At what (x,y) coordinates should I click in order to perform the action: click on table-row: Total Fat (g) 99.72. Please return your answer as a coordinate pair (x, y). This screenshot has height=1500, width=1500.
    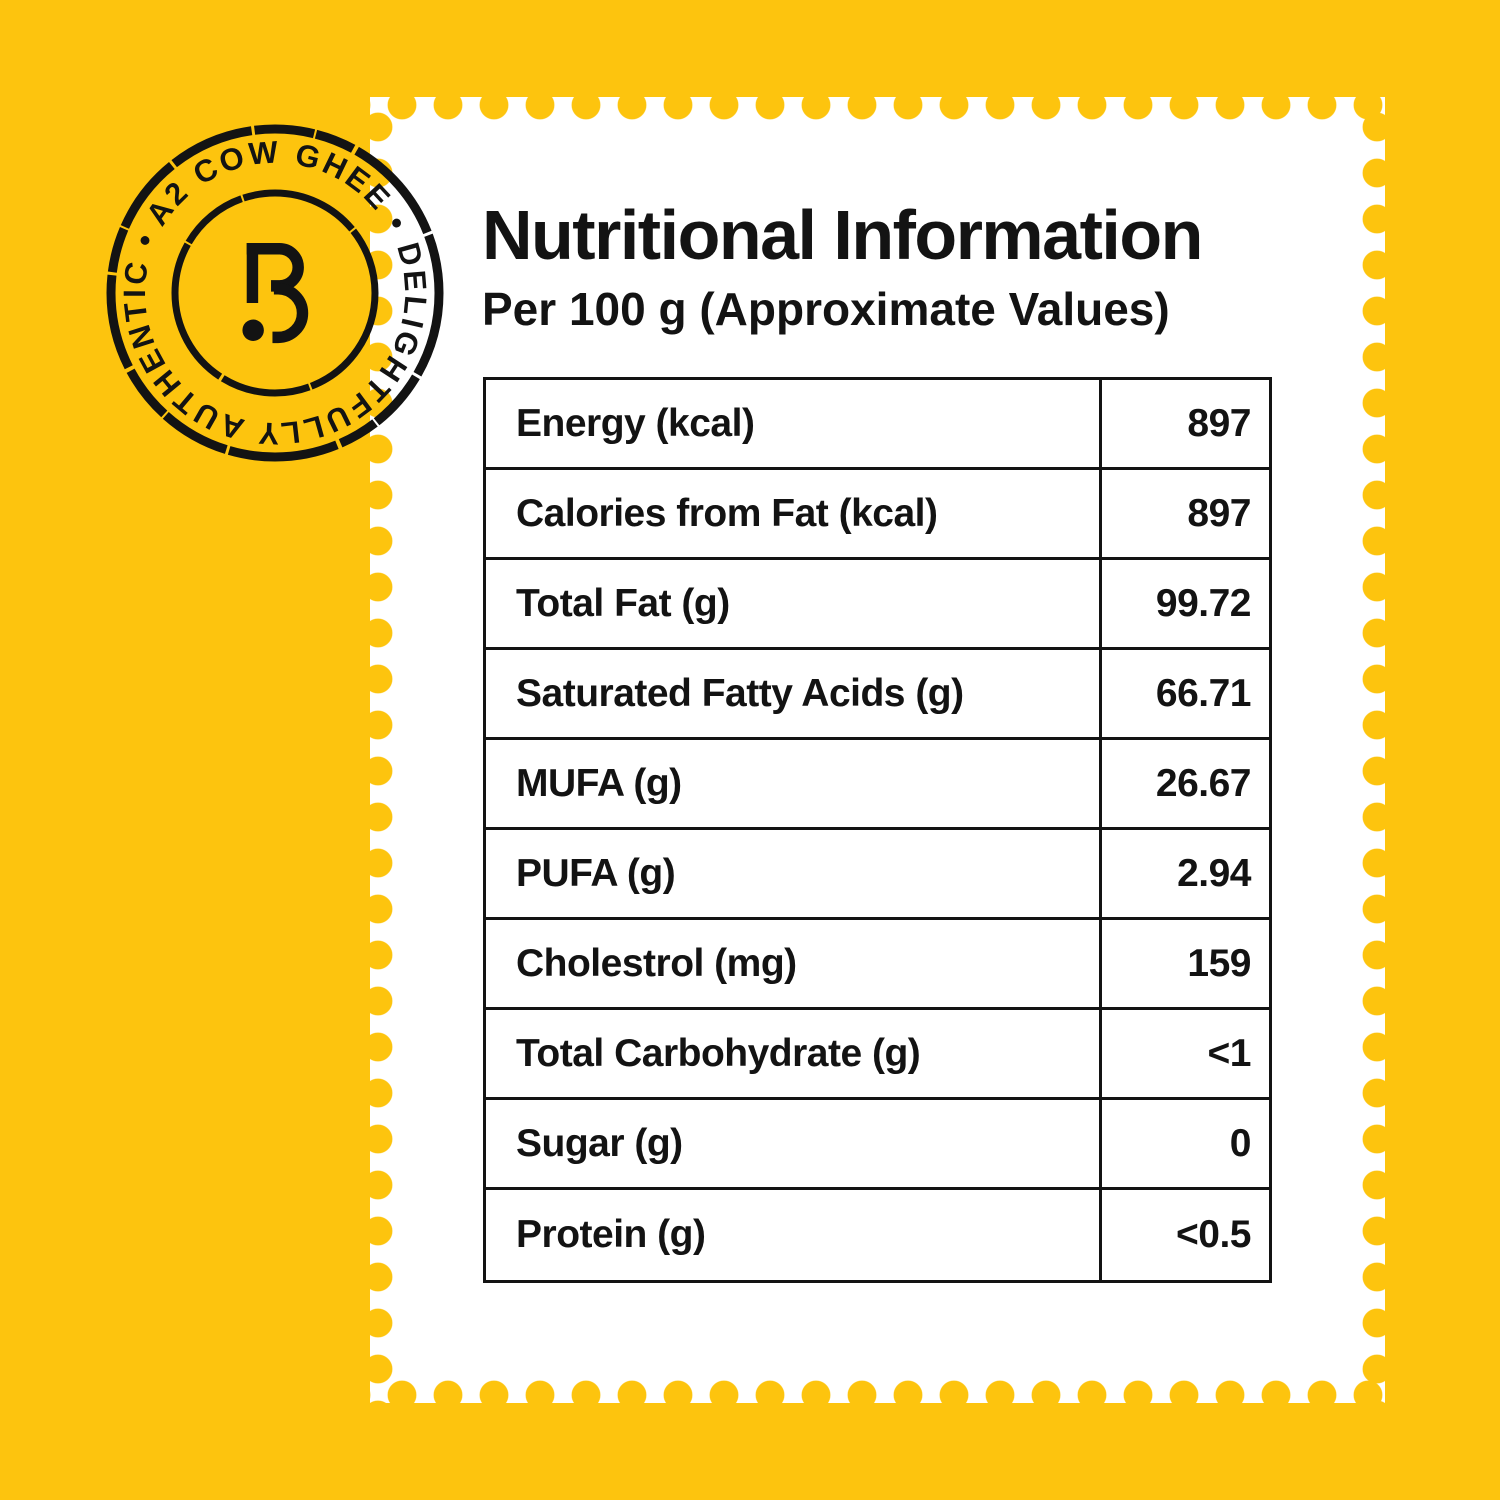
    Looking at the image, I should click on (877, 605).